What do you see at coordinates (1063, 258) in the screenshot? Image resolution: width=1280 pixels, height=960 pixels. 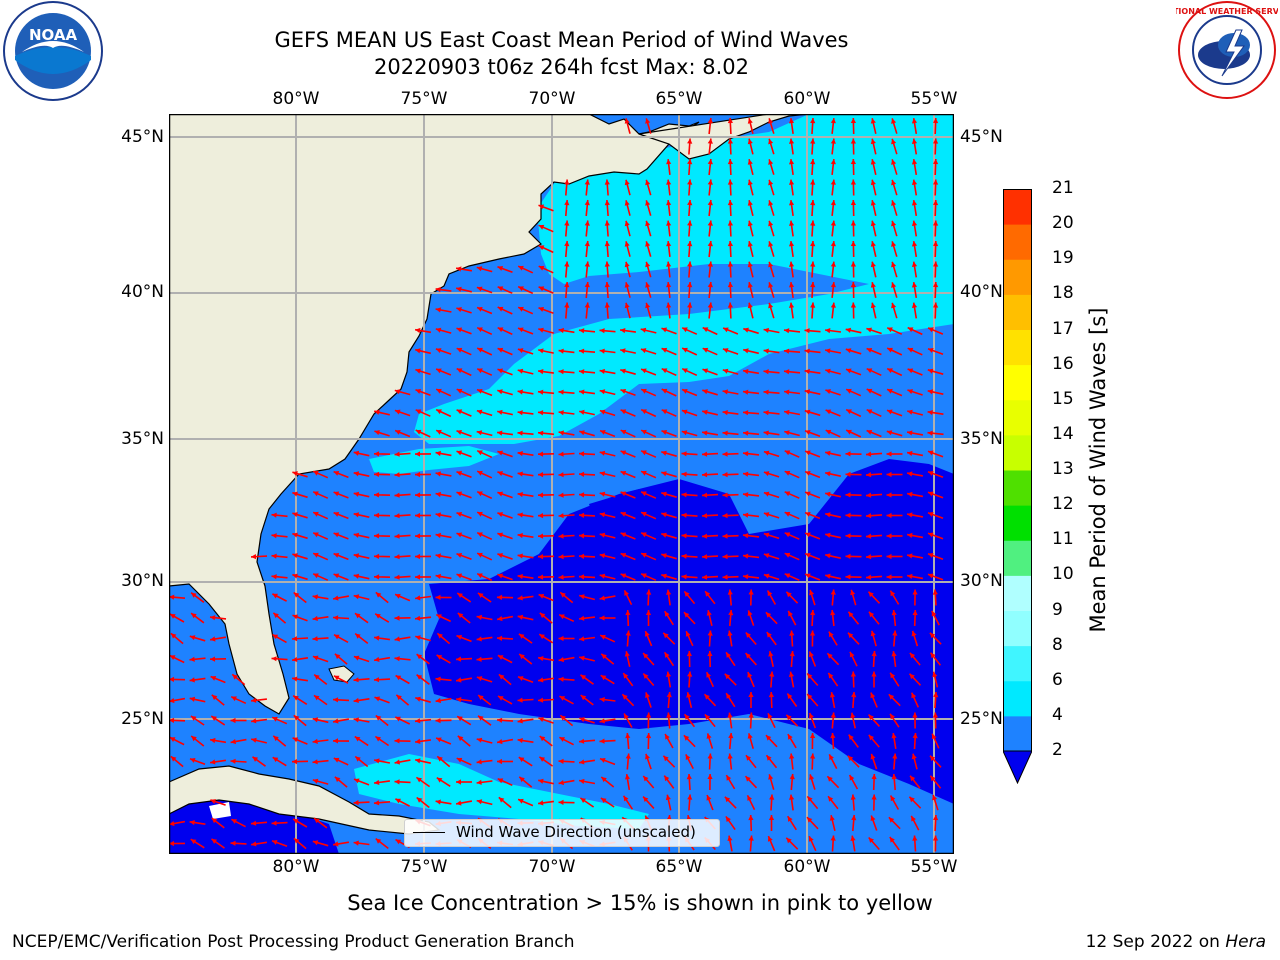 I see `colorbar-tick-label: 19` at bounding box center [1063, 258].